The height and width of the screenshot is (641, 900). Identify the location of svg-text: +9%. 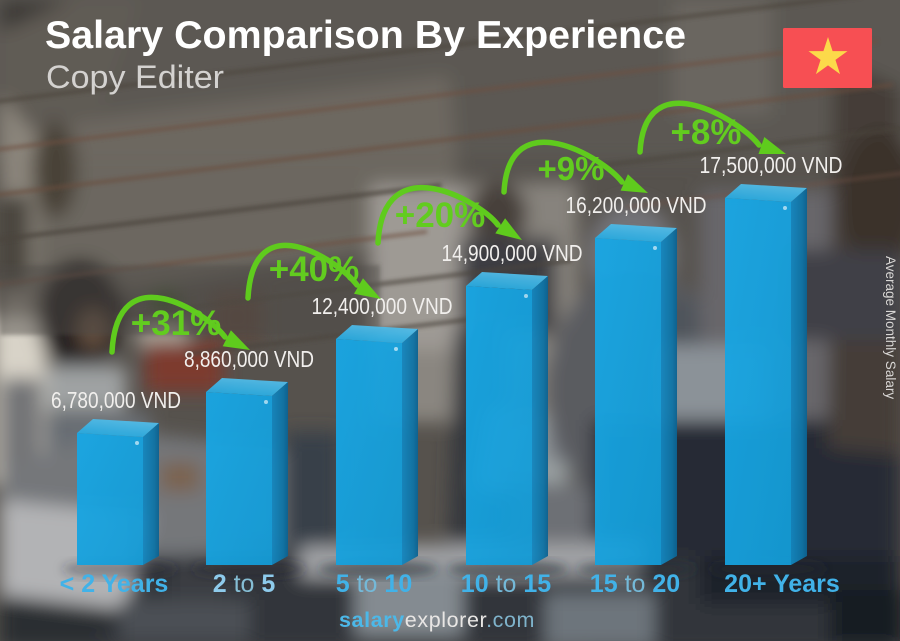
(571, 168).